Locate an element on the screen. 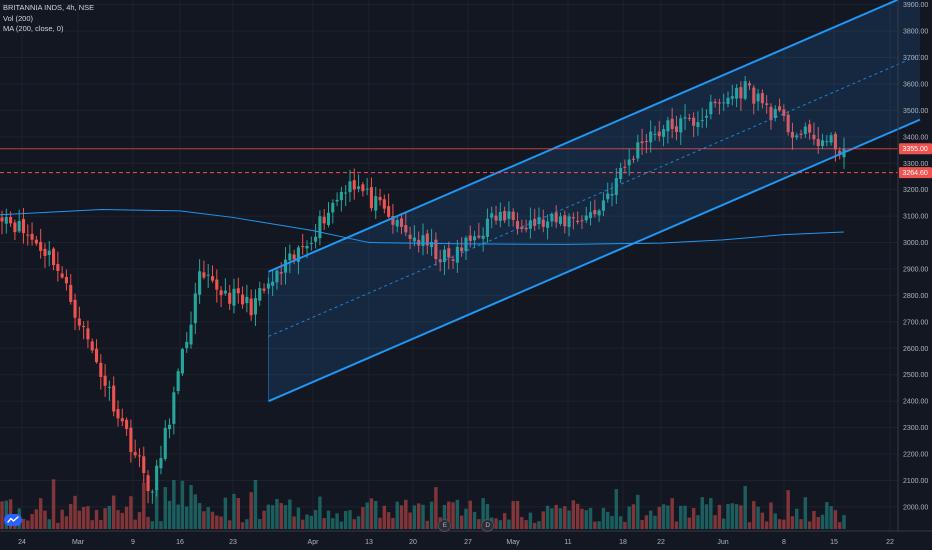  legend-volume: Vol (200) is located at coordinates (18, 18).